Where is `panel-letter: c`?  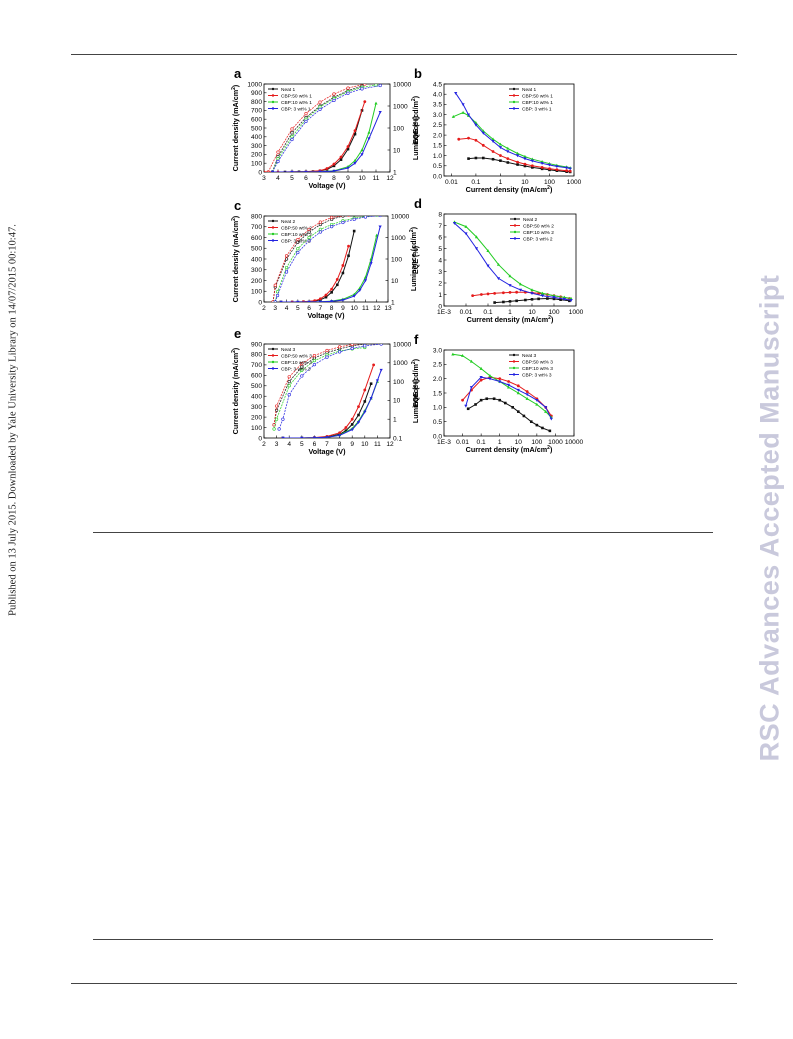
panel-letter: c is located at coordinates (237, 205).